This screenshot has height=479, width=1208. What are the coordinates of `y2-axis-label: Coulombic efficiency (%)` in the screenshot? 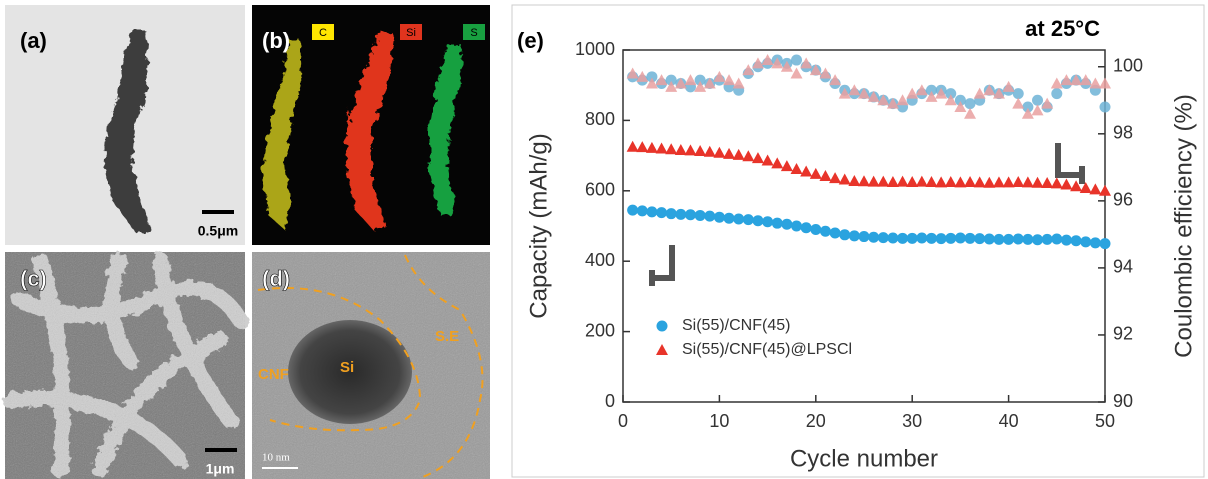 It's located at (1183, 226).